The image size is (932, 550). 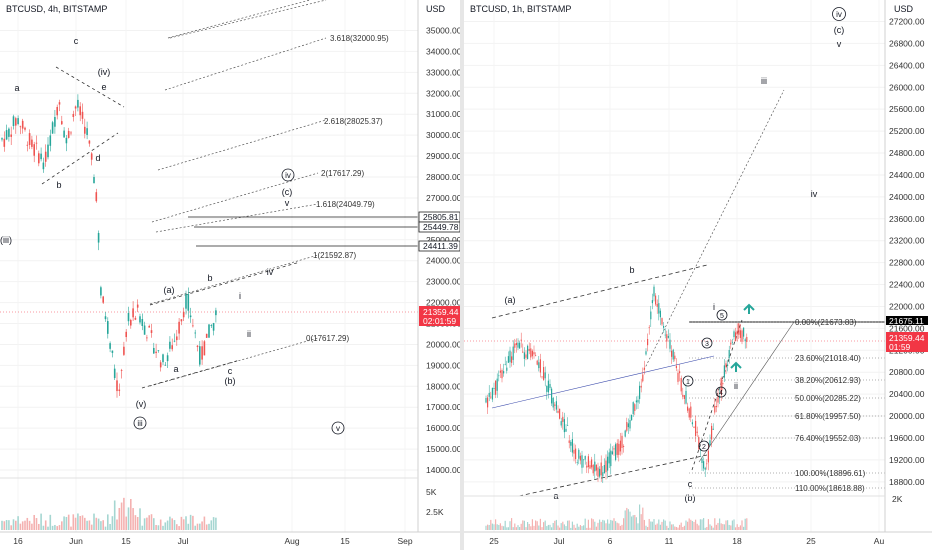 I want to click on right-fib-label: 110.00%(18618.88), so click(x=830, y=488).